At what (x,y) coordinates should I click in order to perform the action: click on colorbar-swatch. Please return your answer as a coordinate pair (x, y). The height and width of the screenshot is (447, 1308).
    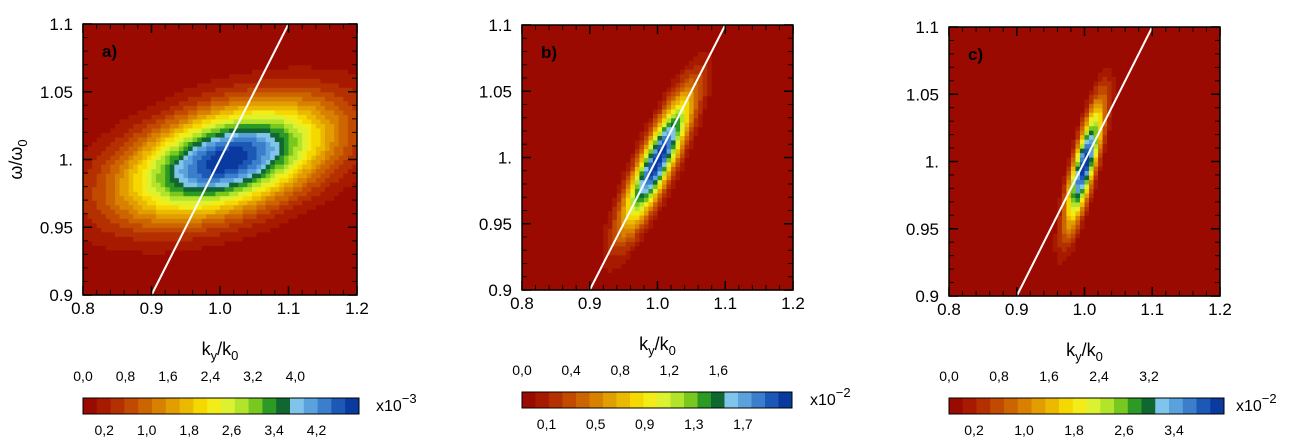
    Looking at the image, I should click on (159, 406).